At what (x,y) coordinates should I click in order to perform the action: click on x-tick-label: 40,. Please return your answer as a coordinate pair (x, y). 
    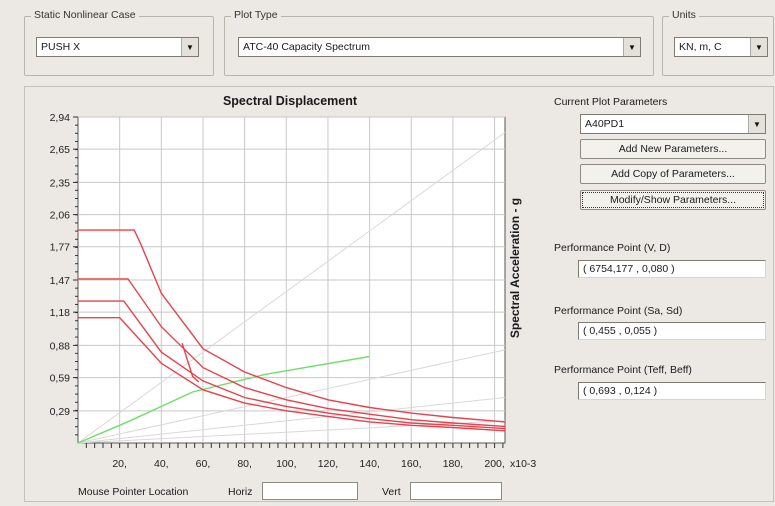
    Looking at the image, I should click on (161, 464).